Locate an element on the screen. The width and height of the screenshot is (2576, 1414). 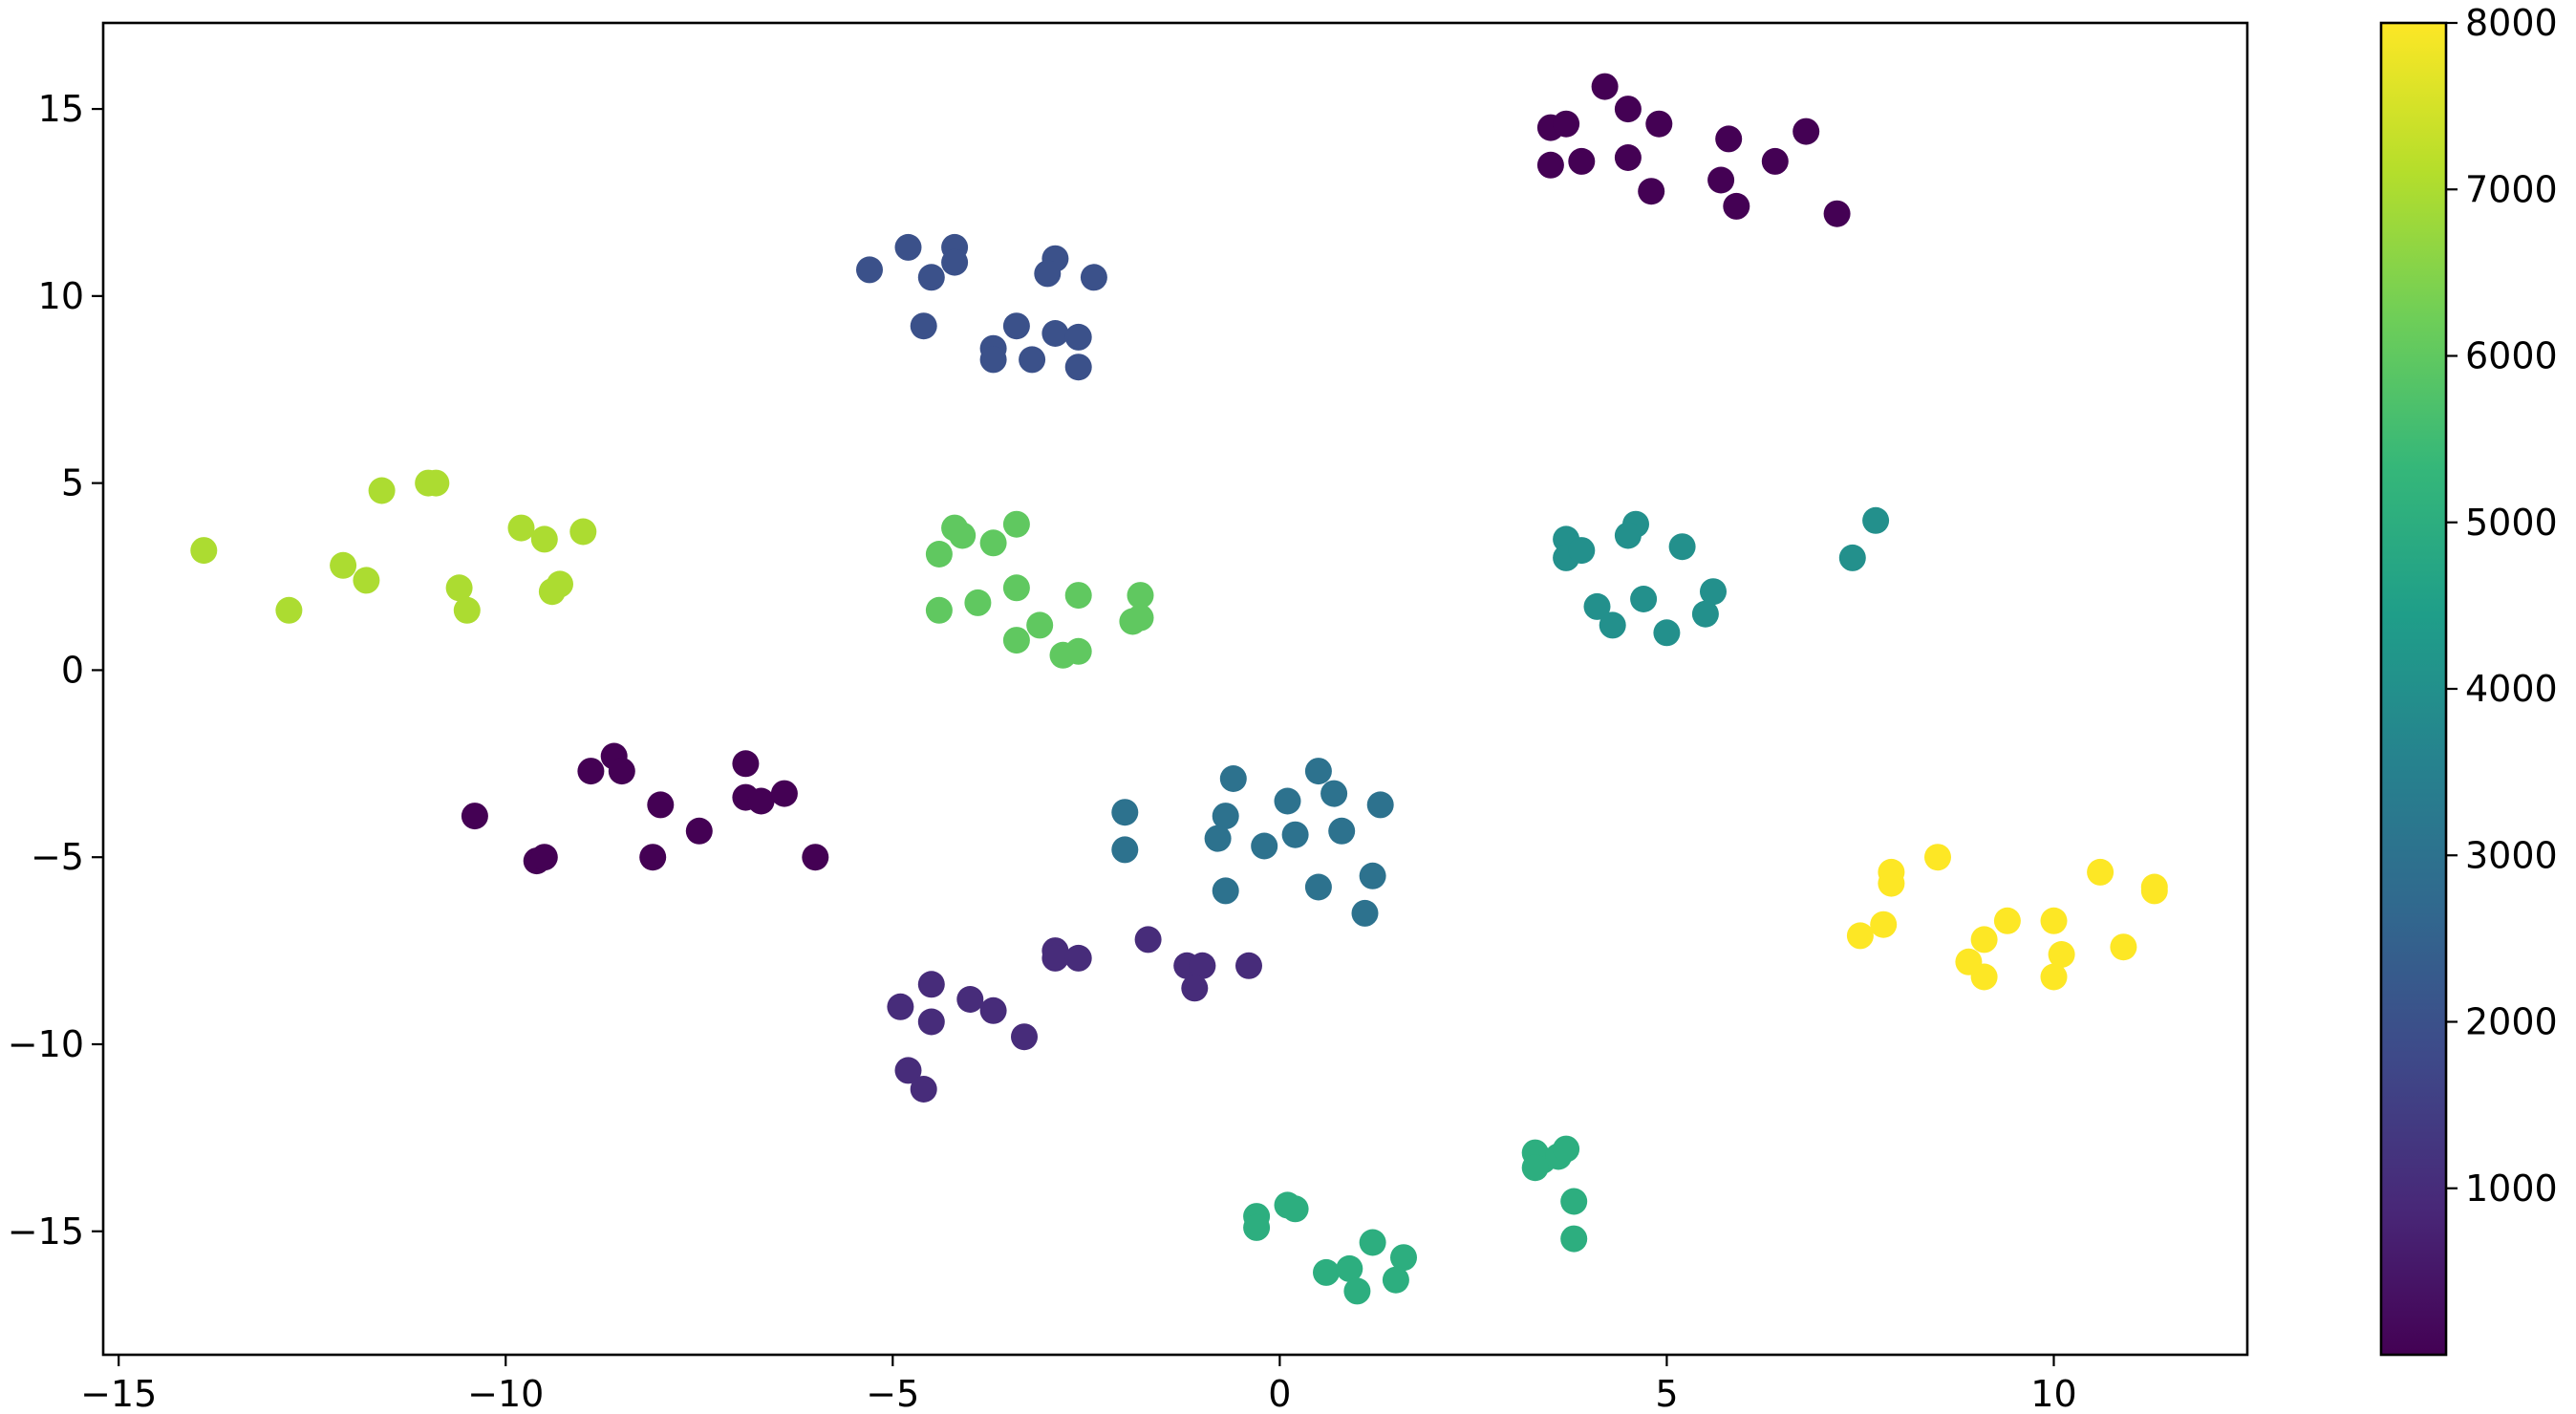
y-tick-label: 10 is located at coordinates (61, 296).